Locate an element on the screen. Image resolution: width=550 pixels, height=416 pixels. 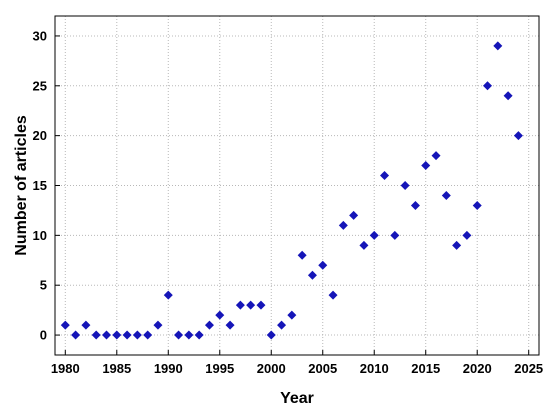
data-point-2018 is located at coordinates (457, 245).